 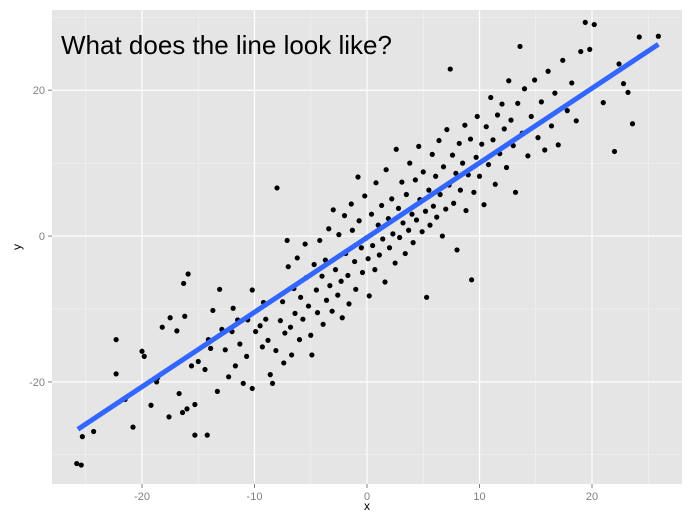 I want to click on x-tick-label: 0, so click(x=367, y=497).